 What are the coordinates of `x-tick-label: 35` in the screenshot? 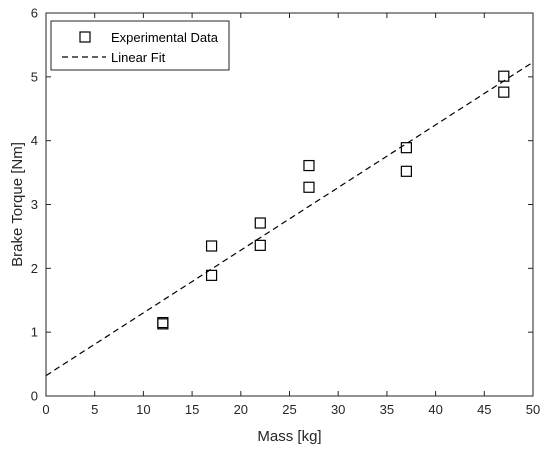 It's located at (387, 409).